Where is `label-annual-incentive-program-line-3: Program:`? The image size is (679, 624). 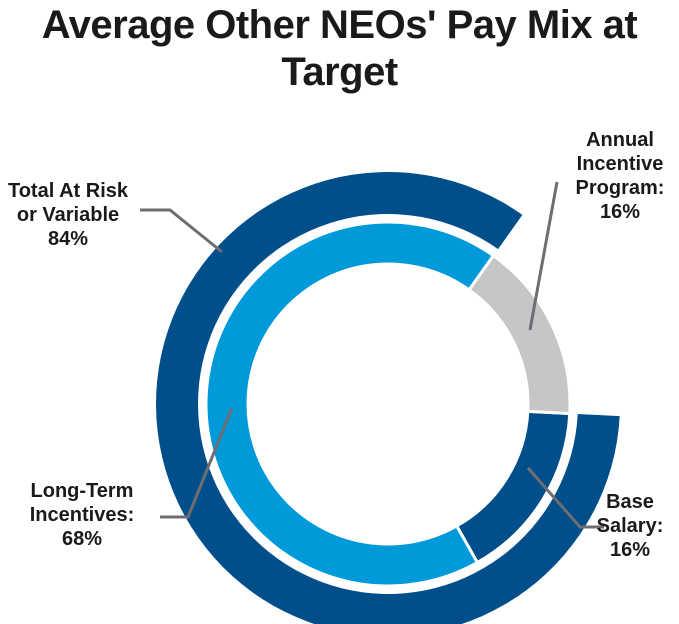 label-annual-incentive-program-line-3: Program: is located at coordinates (620, 188).